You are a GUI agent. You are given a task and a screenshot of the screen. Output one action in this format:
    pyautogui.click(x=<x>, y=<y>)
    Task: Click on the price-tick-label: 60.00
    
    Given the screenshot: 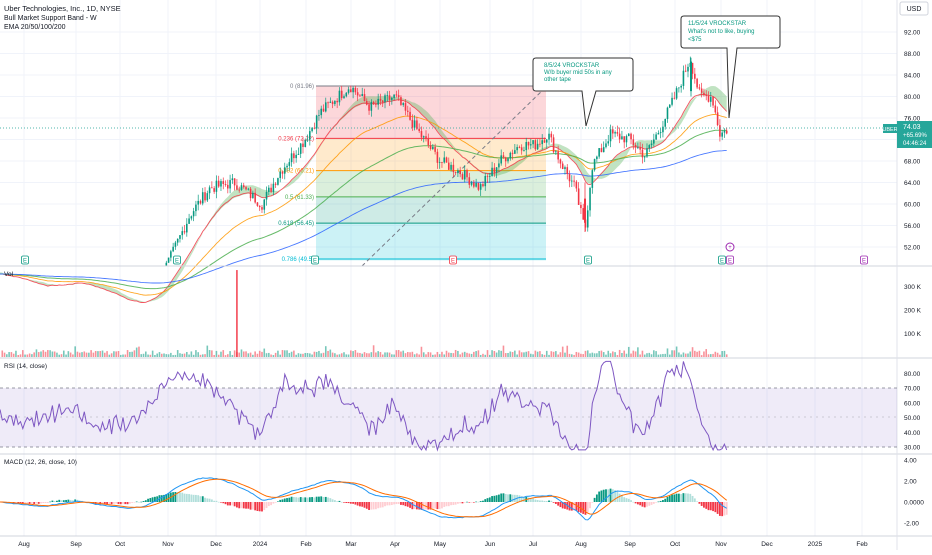 What is the action you would take?
    pyautogui.click(x=912, y=205)
    